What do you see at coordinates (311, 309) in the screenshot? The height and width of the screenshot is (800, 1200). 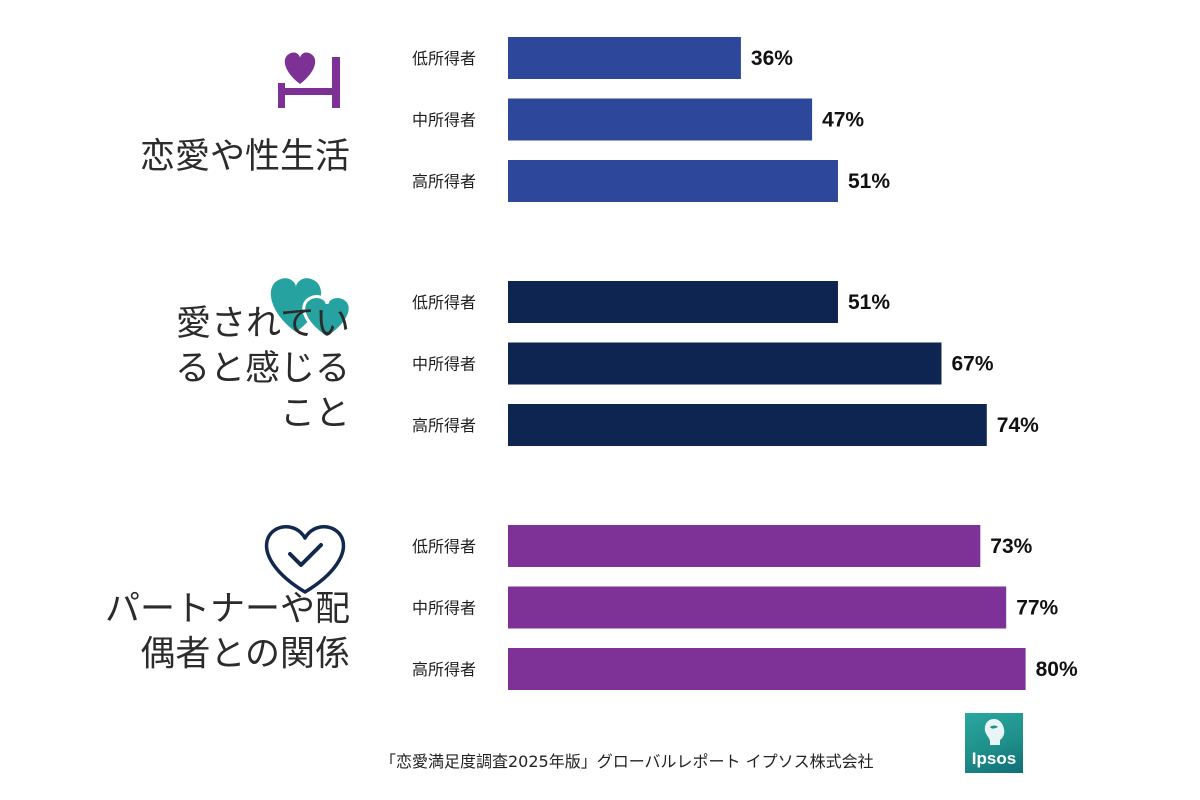 I see `two-hearts-icon` at bounding box center [311, 309].